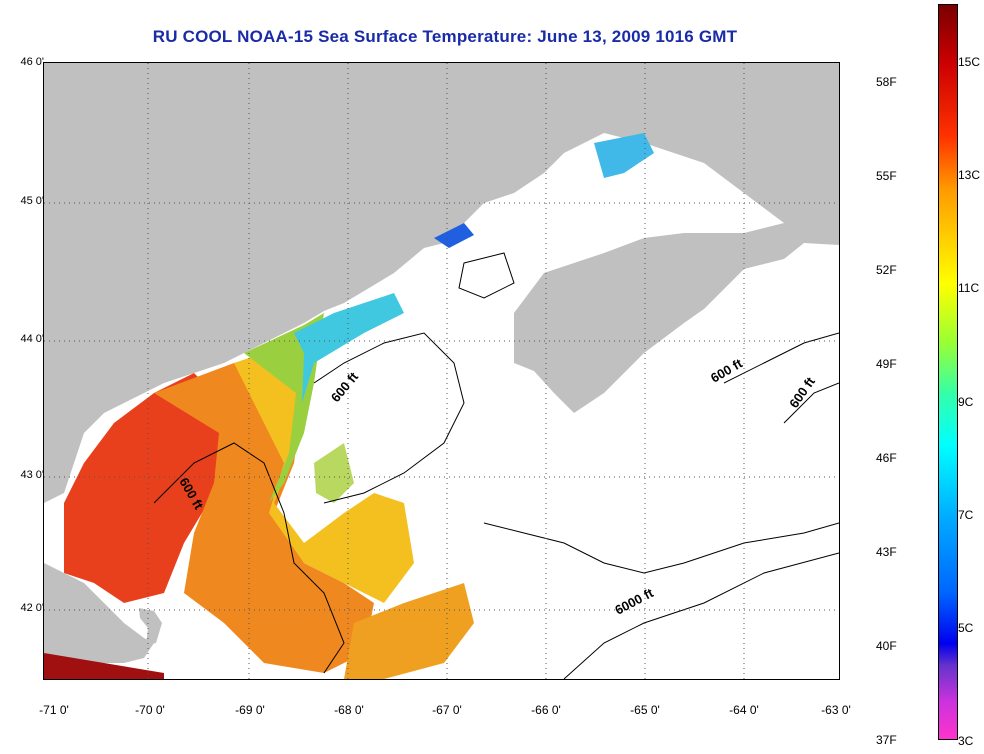  Describe the element at coordinates (99, 621) in the screenshot. I see `land-cape-cod` at that location.